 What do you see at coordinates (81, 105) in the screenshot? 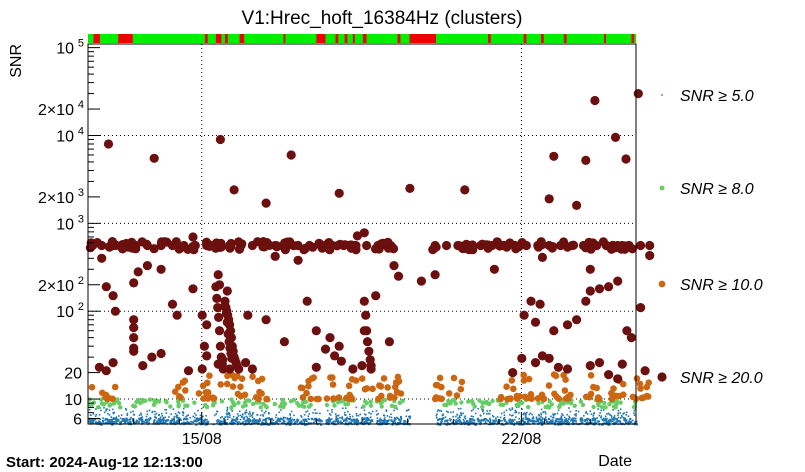
I see `y-tick-exponent: 4` at bounding box center [81, 105].